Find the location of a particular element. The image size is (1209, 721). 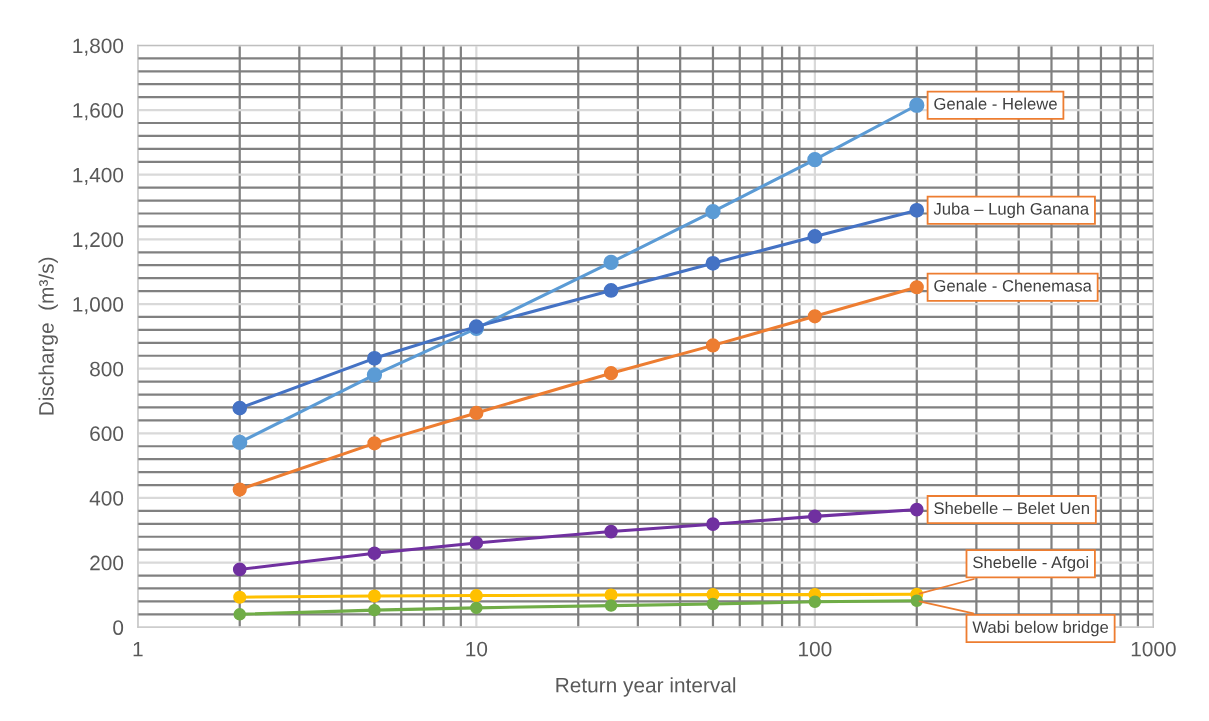

y-tick-label: 1,000 is located at coordinates (98, 306).